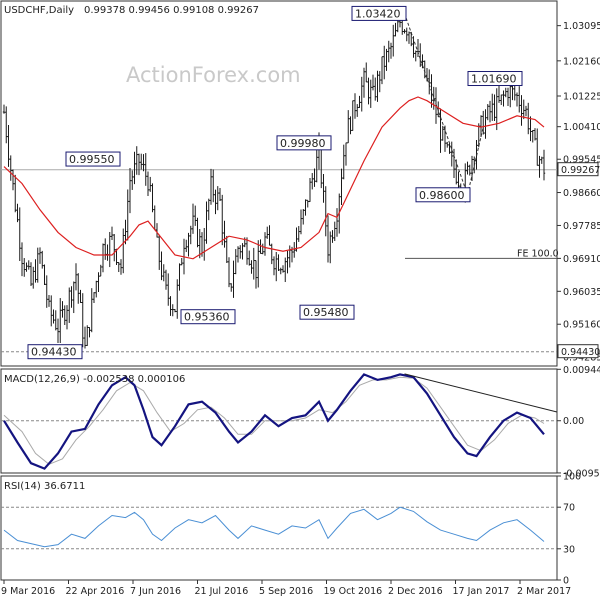  What do you see at coordinates (274, 527) in the screenshot?
I see `rsi-line` at bounding box center [274, 527].